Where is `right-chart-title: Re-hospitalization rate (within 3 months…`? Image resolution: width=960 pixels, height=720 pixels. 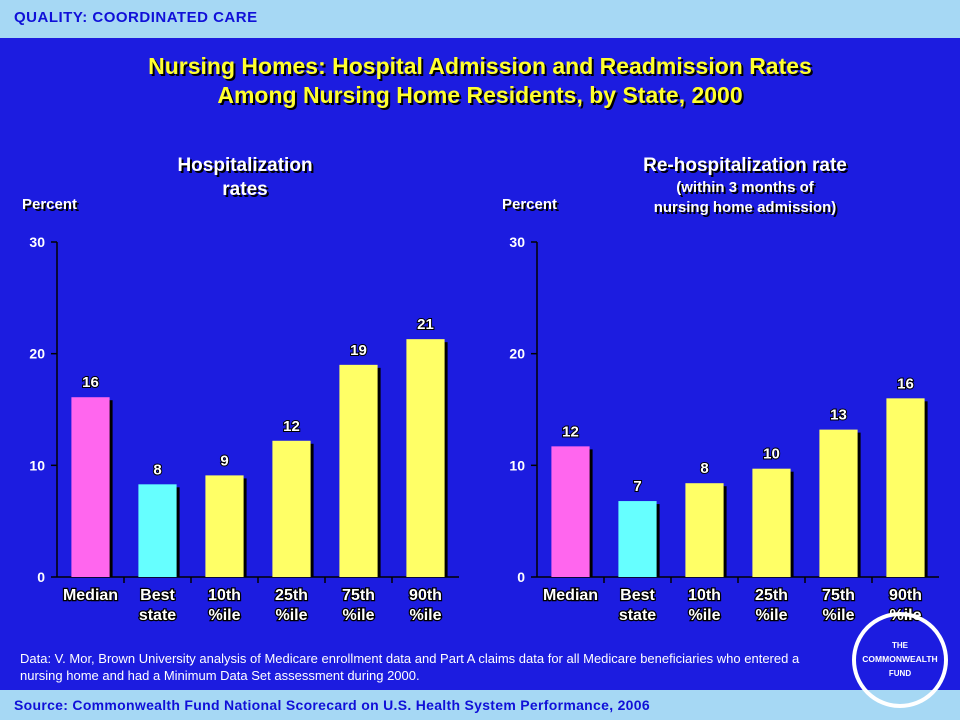 right-chart-title: Re-hospitalization rate (within 3 months… is located at coordinates (745, 186).